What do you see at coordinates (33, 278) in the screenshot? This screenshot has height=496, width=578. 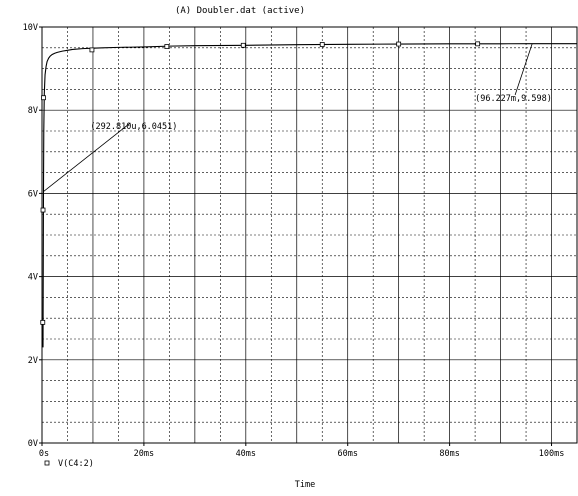 I see `y-tick-label: 4V` at bounding box center [33, 278].